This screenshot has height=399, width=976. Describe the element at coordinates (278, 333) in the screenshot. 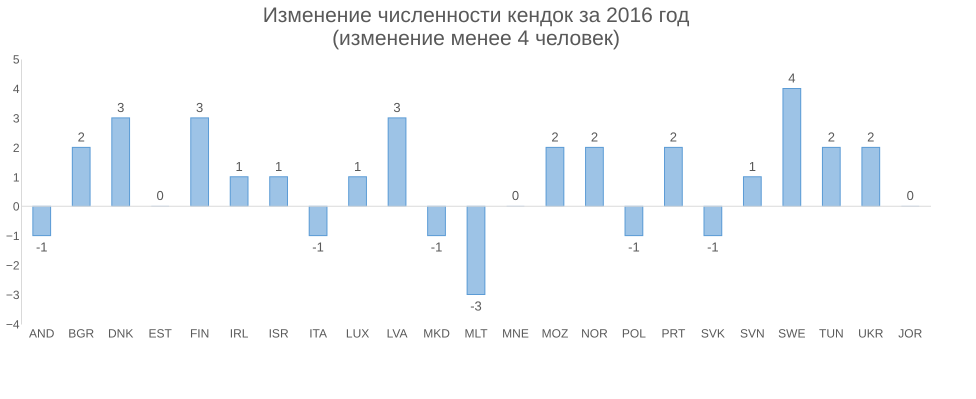

I see `x-tick-label: ISR` at that location.